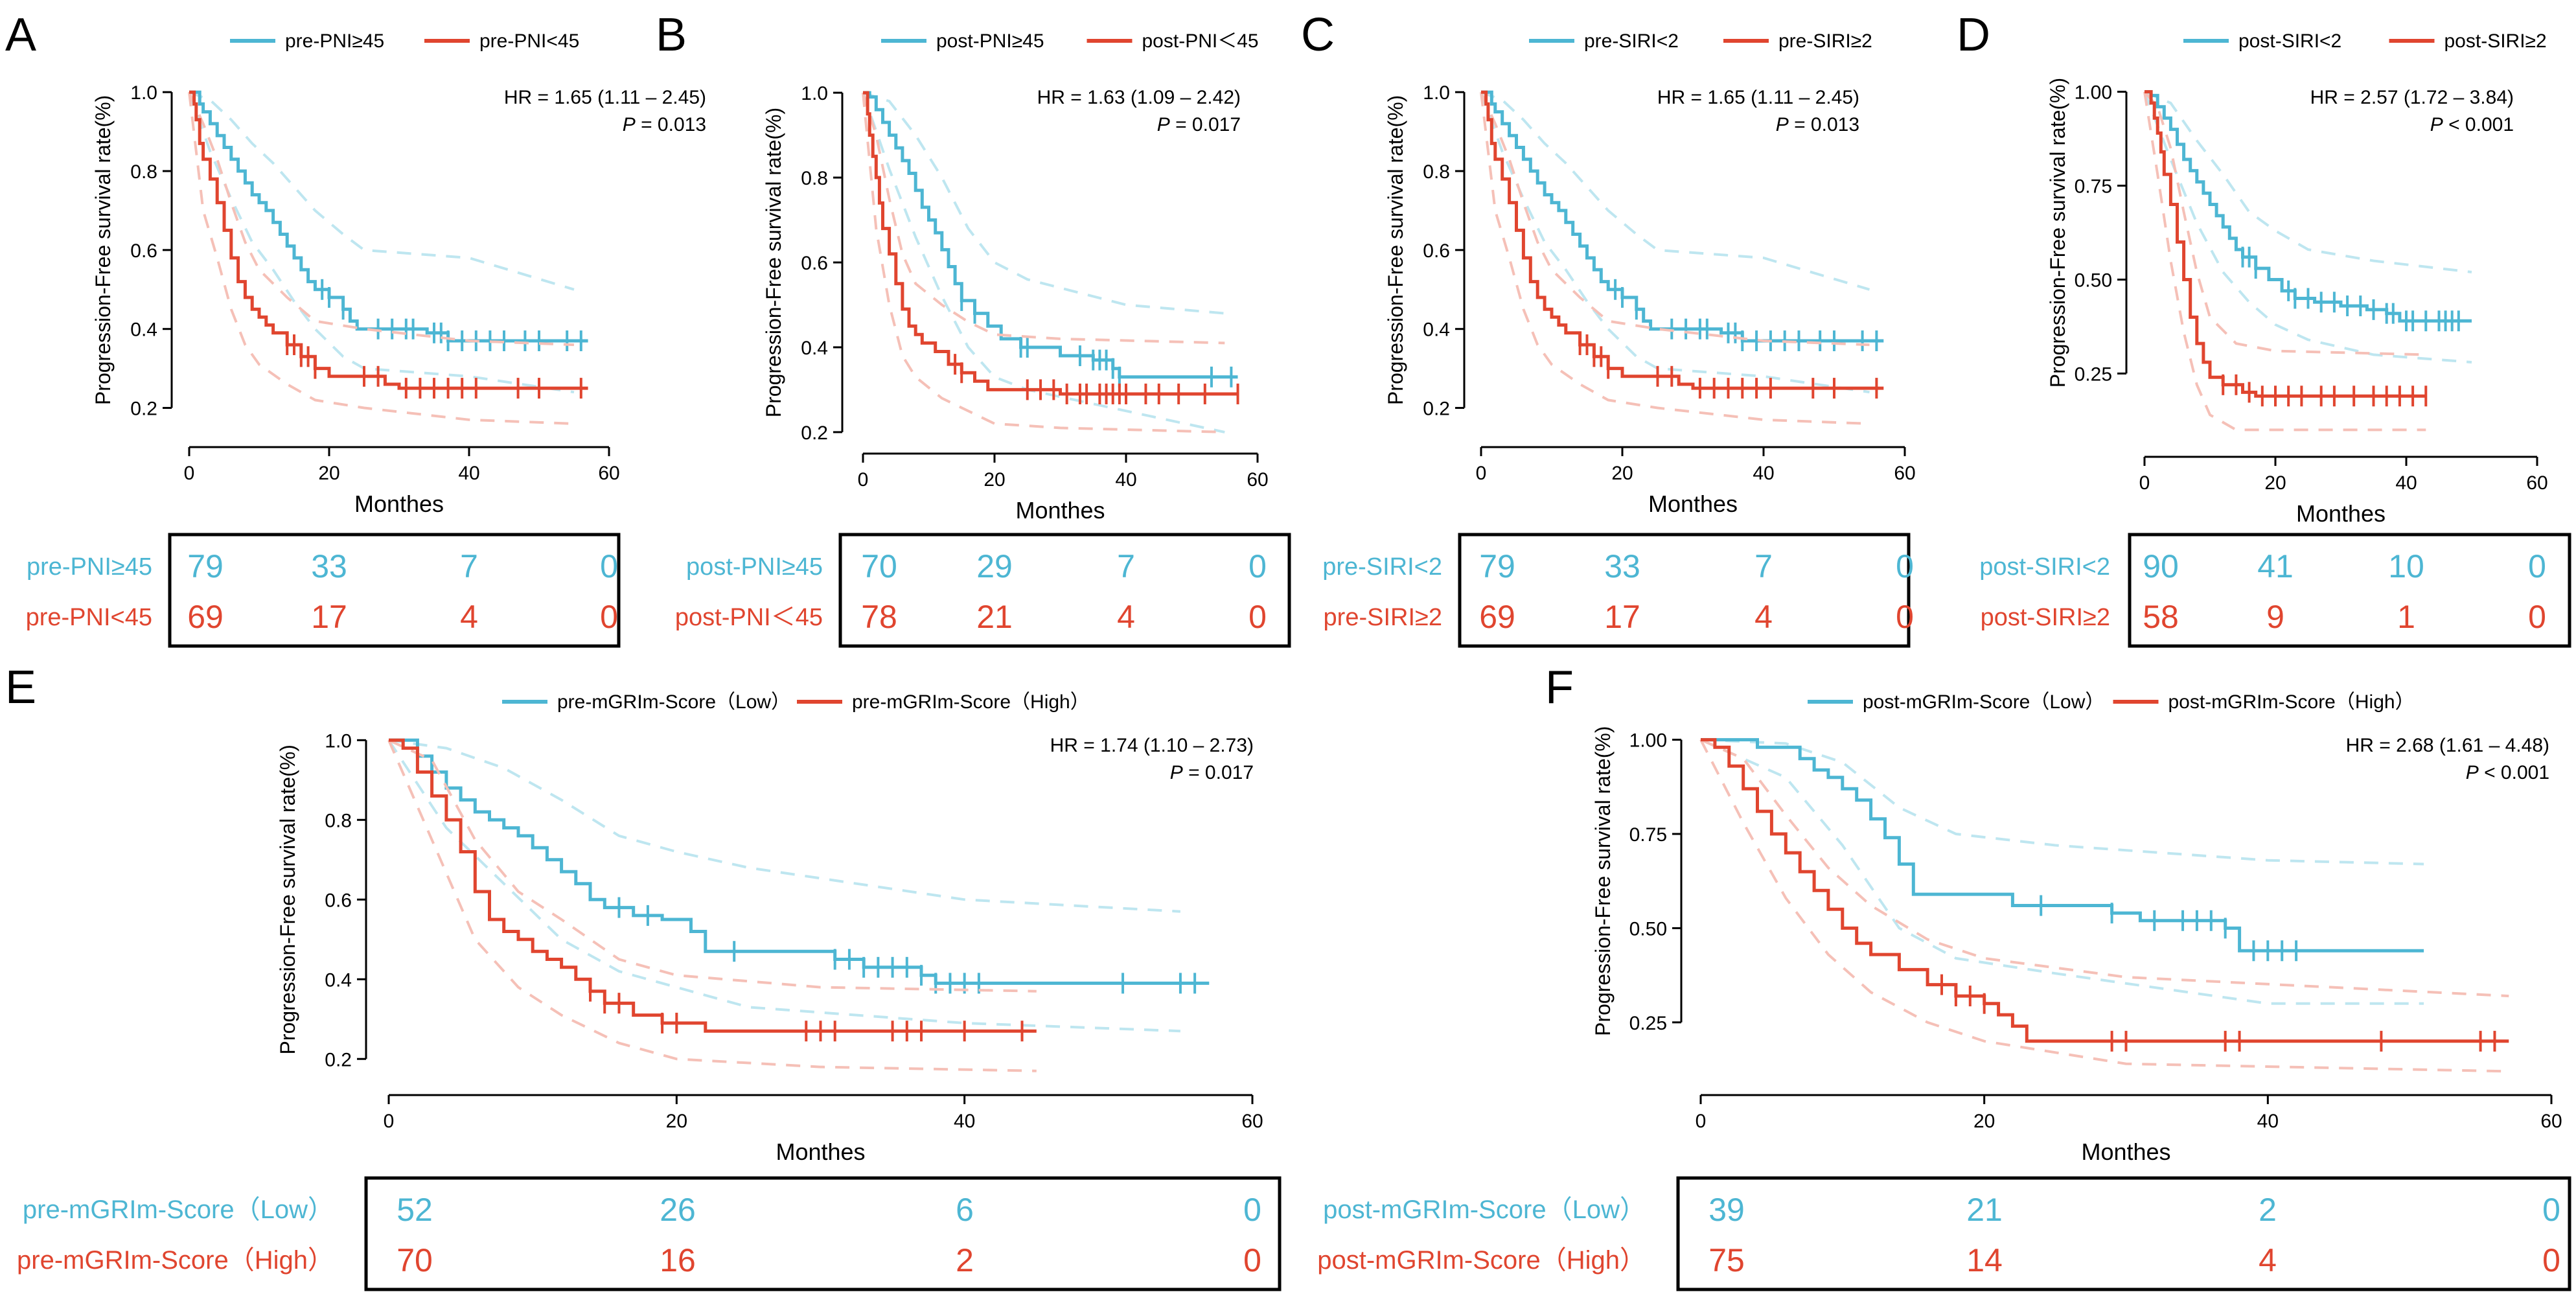 The width and height of the screenshot is (2576, 1294). I want to click on panel-letter: D, so click(1973, 35).